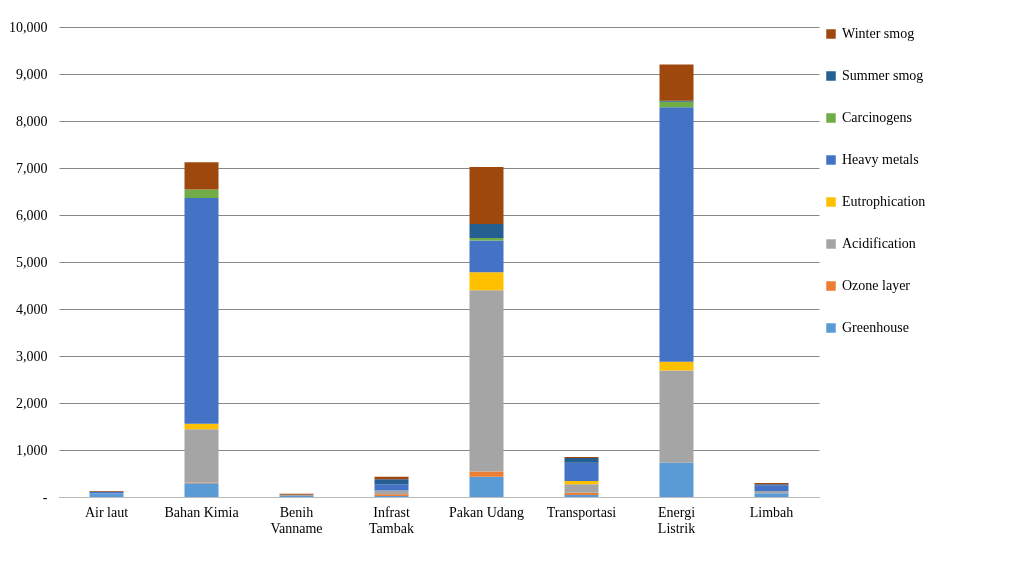 Image resolution: width=1019 pixels, height=583 pixels. What do you see at coordinates (32, 356) in the screenshot?
I see `y-tick-label: 3,000` at bounding box center [32, 356].